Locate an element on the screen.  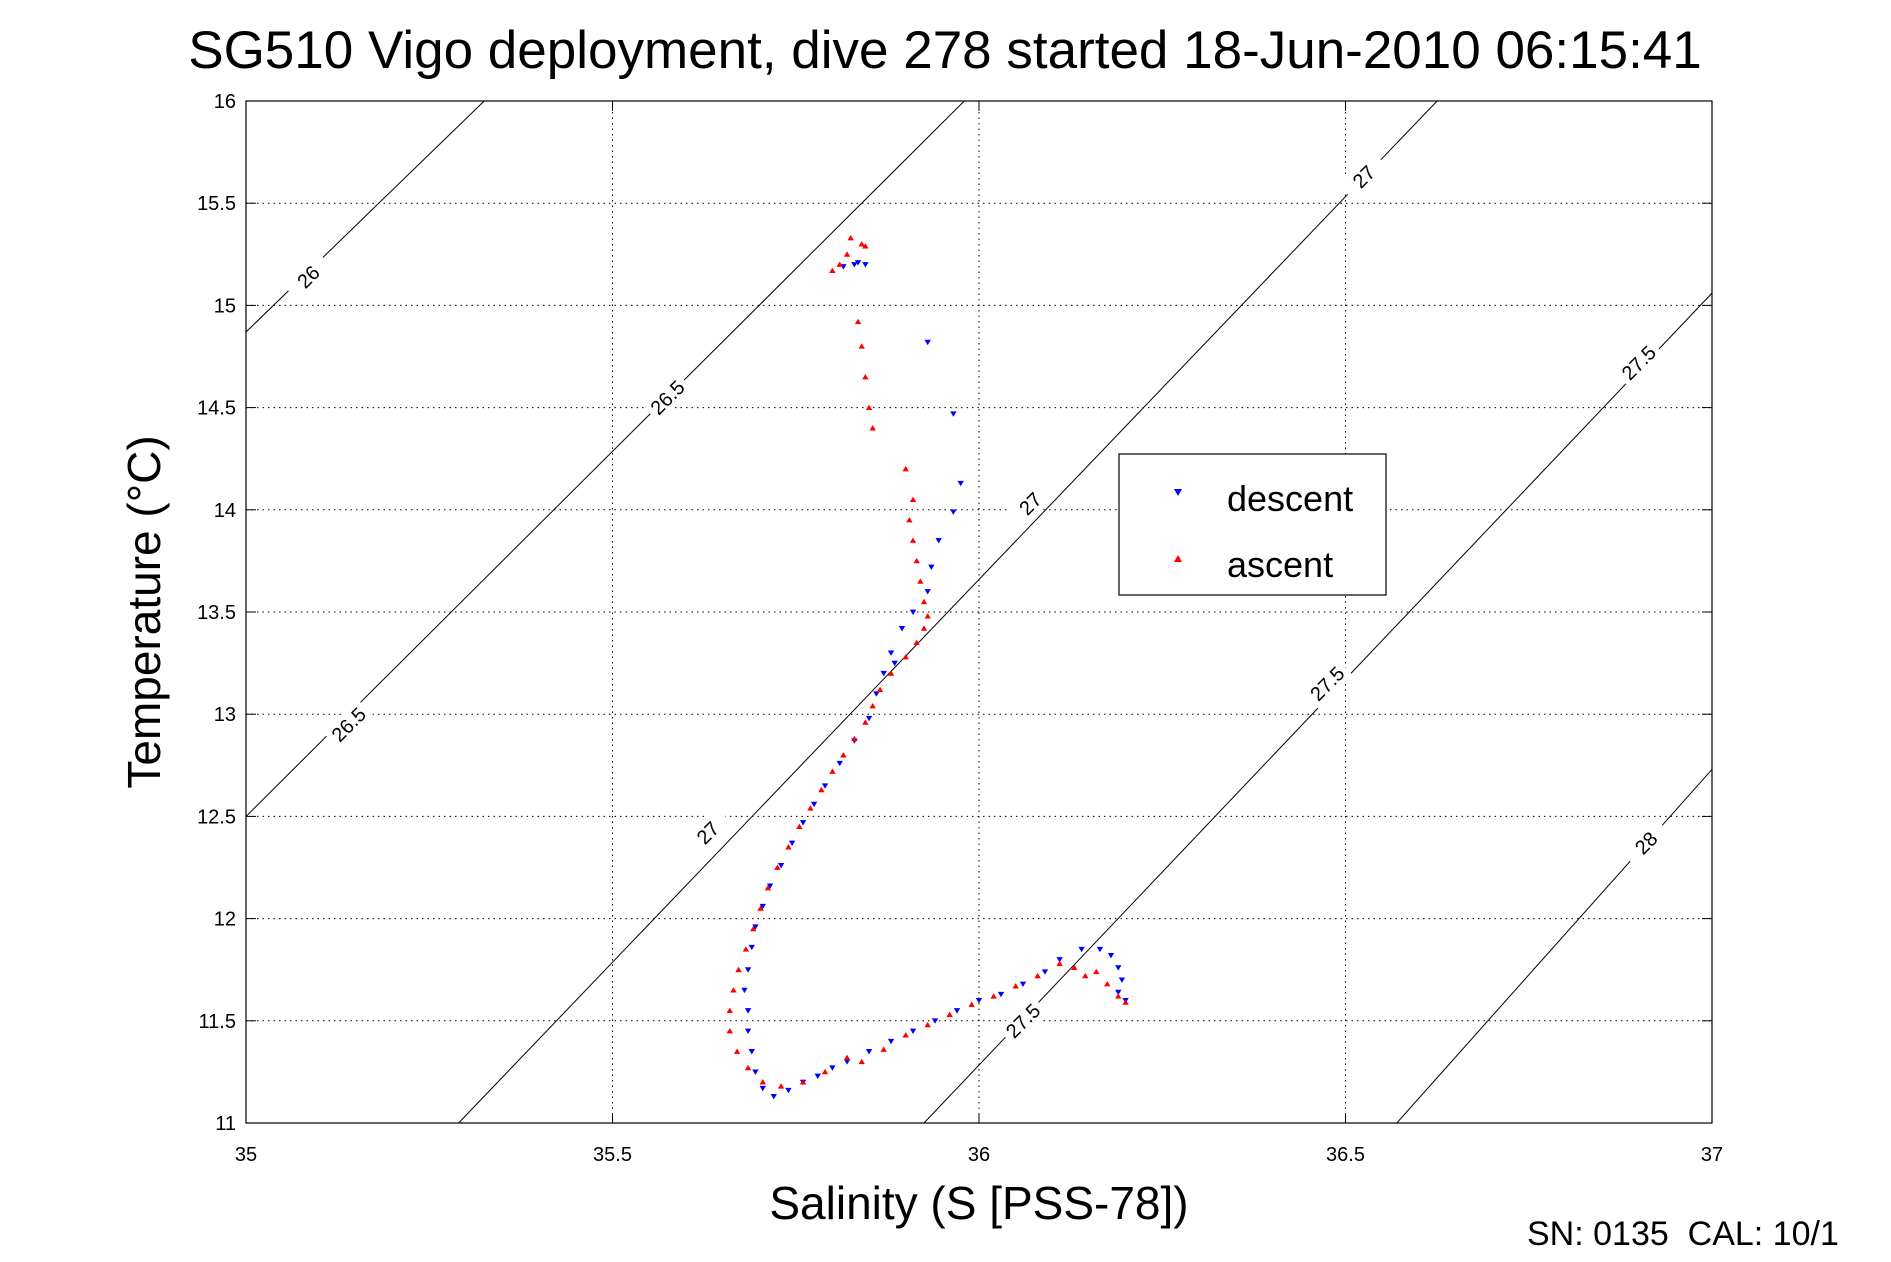
y-tick-label: 13 is located at coordinates (225, 715).